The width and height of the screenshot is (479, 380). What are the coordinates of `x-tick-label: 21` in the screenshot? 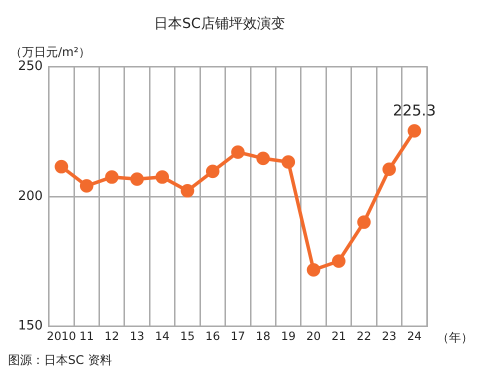 It's located at (338, 336).